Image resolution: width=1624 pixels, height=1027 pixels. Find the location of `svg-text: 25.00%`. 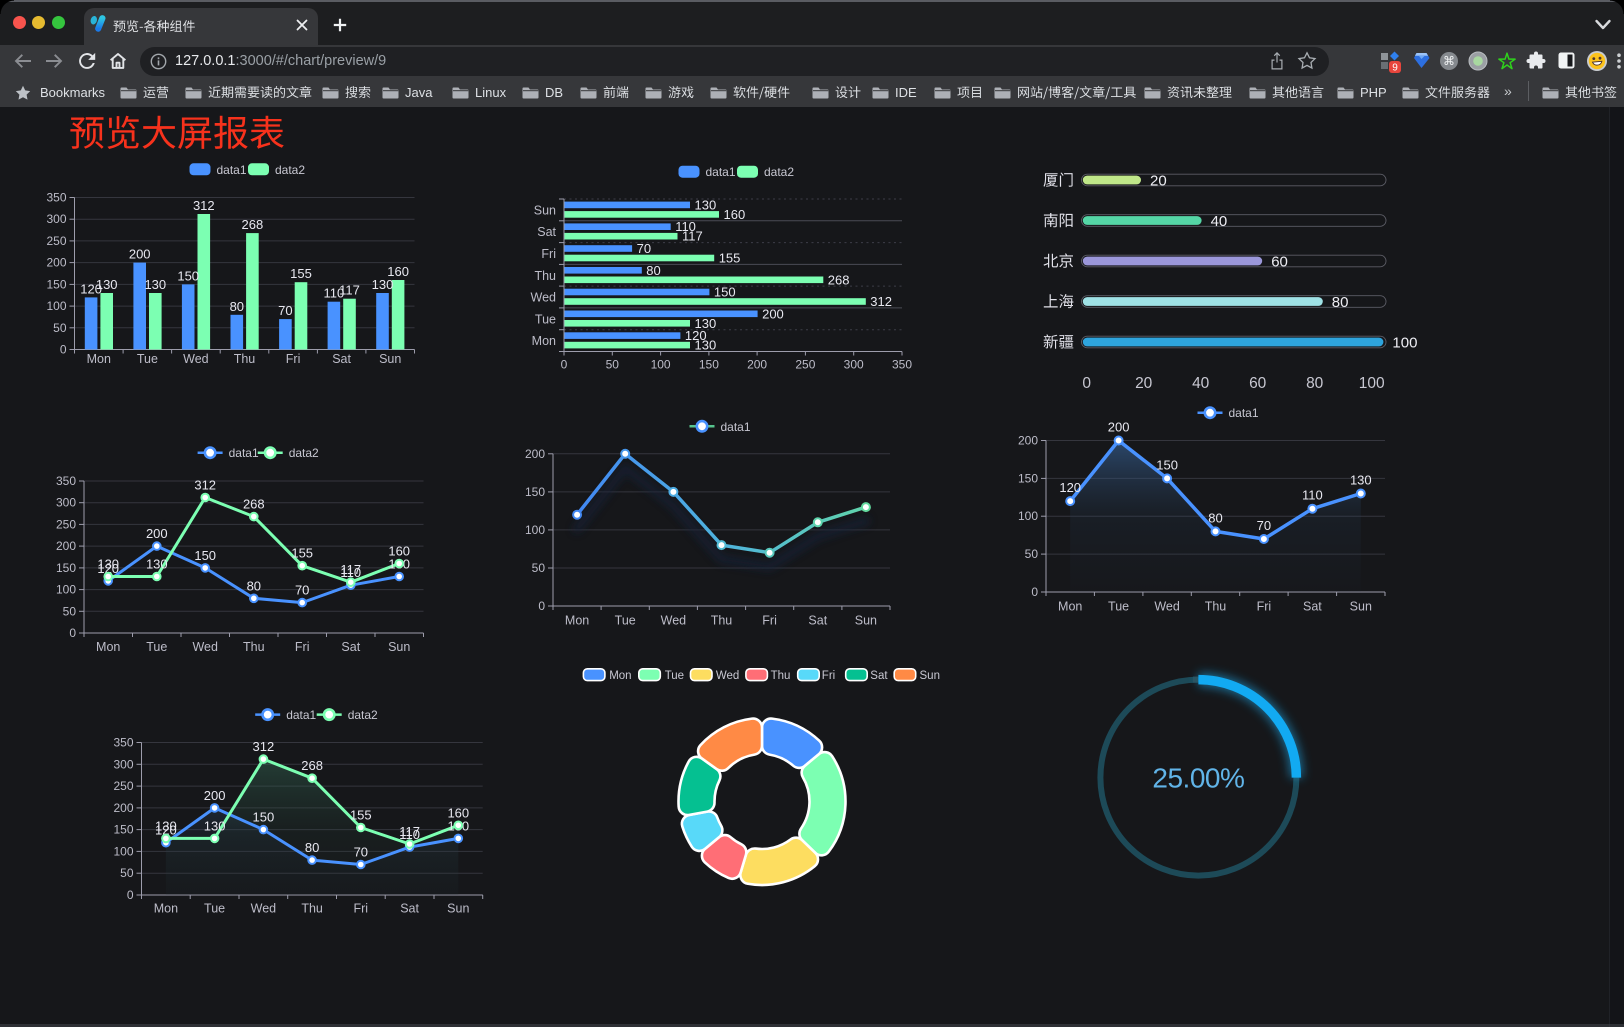

svg-text: 25.00% is located at coordinates (1198, 778).